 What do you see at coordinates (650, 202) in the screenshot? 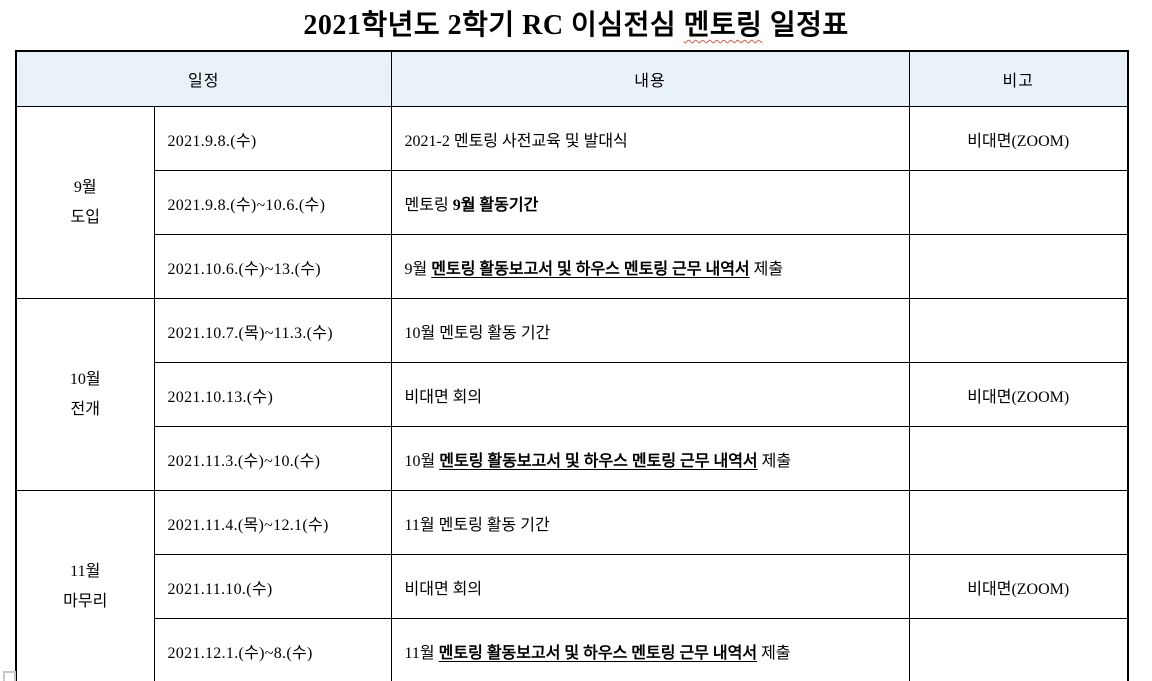
I see `content-cell: 멘토링 9월 활동기간` at bounding box center [650, 202].